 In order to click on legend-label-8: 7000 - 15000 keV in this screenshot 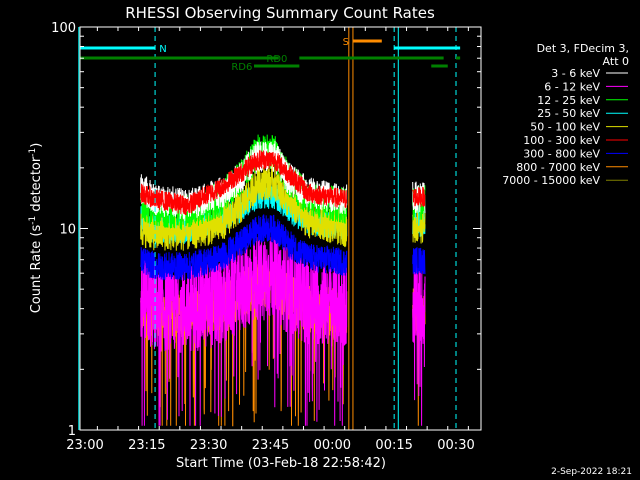, I will do `click(551, 180)`.